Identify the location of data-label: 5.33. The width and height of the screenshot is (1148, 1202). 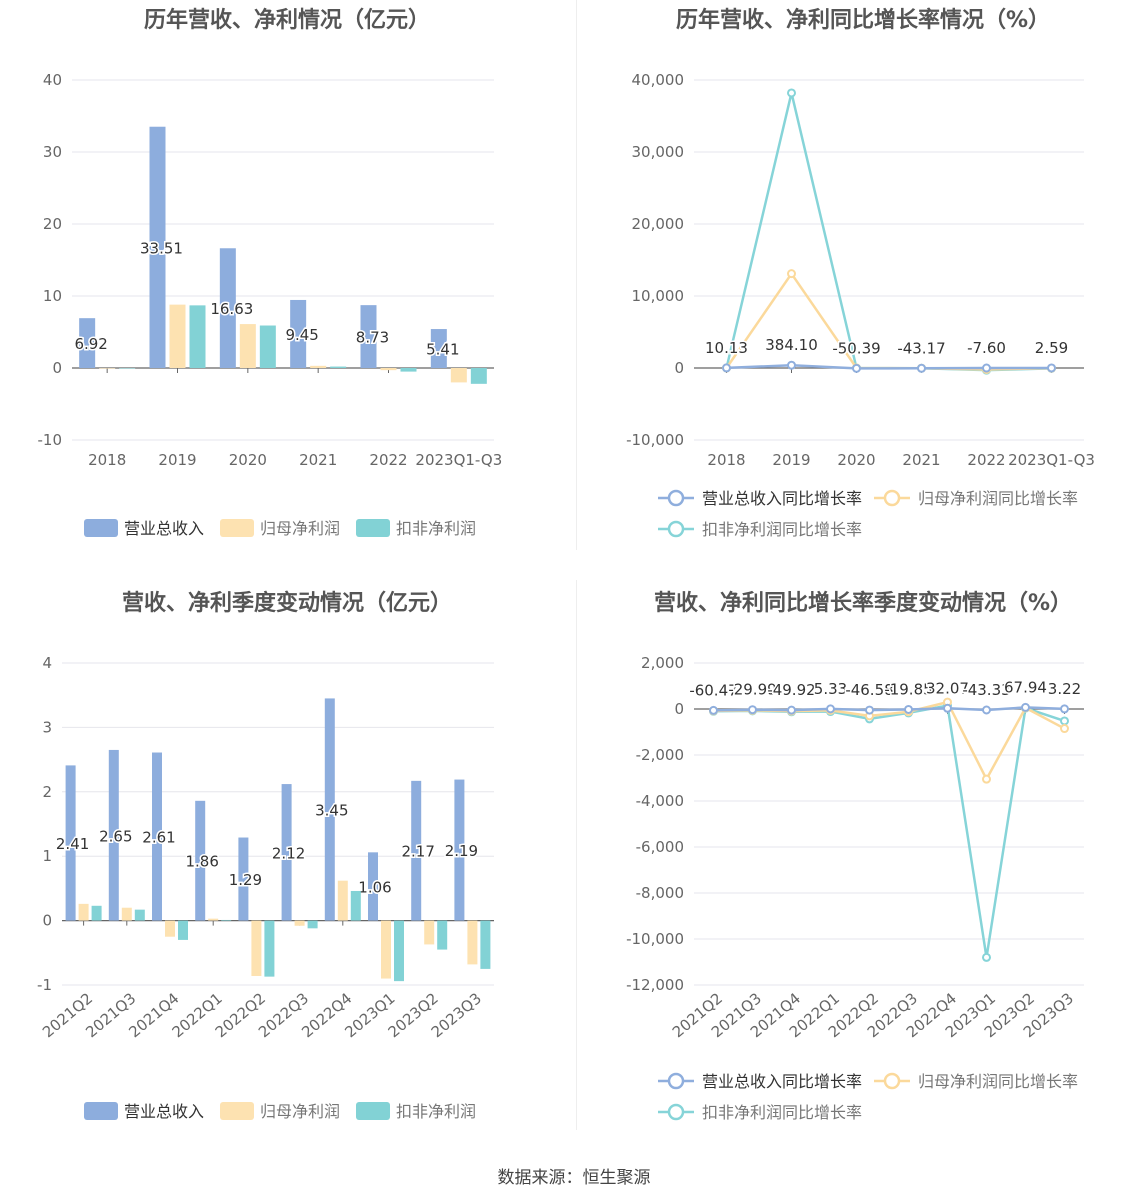
(830, 689).